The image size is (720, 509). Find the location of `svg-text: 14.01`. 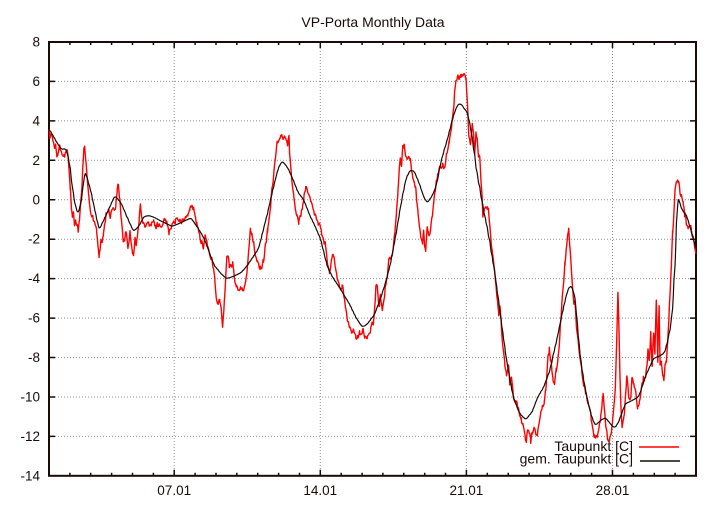

svg-text: 14.01 is located at coordinates (320, 490).